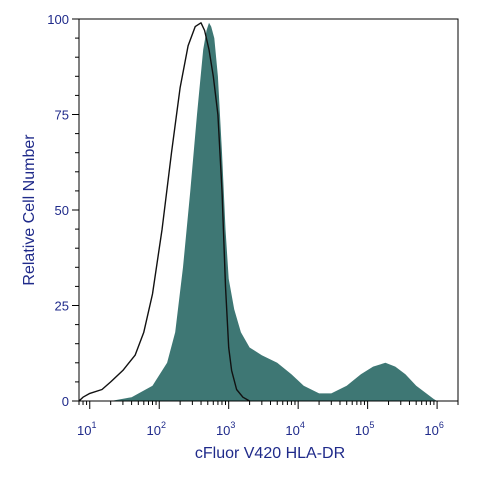 This screenshot has height=480, width=480. Describe the element at coordinates (268, 419) in the screenshot. I see `x-axis: 10¹ 10² 10³ 10⁴ 10⁵ 10⁶` at that location.